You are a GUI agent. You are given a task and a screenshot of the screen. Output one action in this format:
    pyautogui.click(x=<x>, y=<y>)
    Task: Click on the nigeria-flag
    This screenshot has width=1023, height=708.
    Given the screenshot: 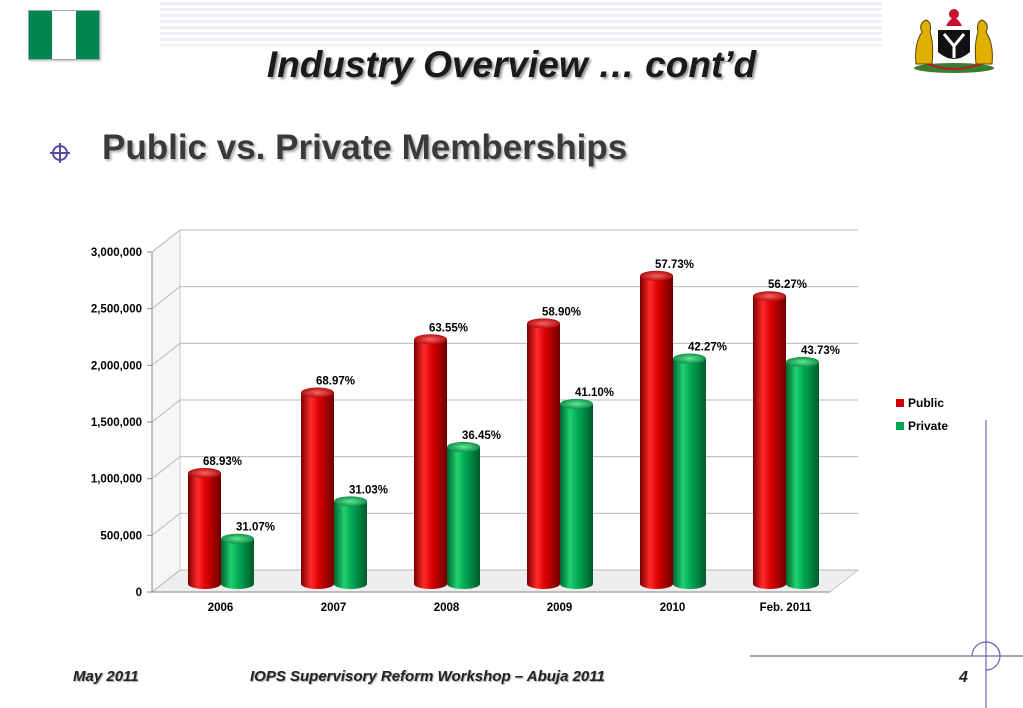 What is the action you would take?
    pyautogui.click(x=64, y=35)
    